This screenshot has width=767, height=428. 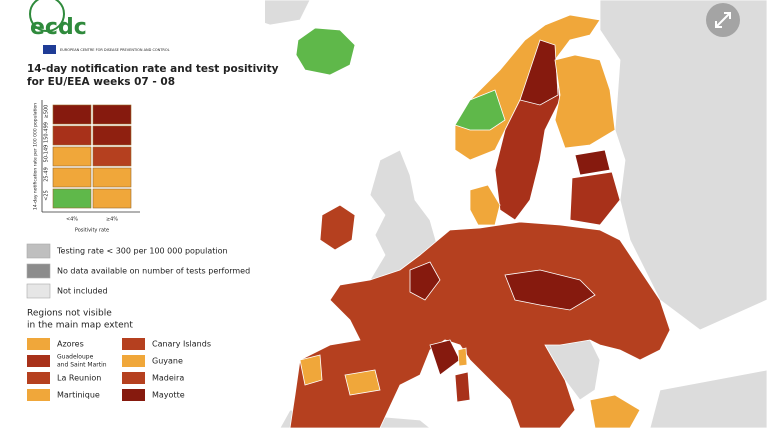 What do you see at coordinates (595, 198) in the screenshot?
I see `latvia-lithuania` at bounding box center [595, 198].